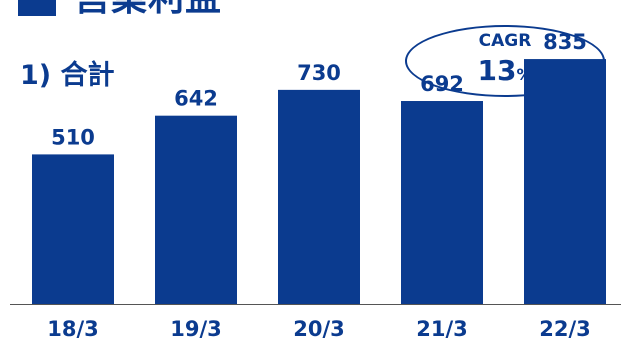 The image size is (621, 340). Describe the element at coordinates (565, 42) in the screenshot. I see `bar-value-label: 835` at that location.